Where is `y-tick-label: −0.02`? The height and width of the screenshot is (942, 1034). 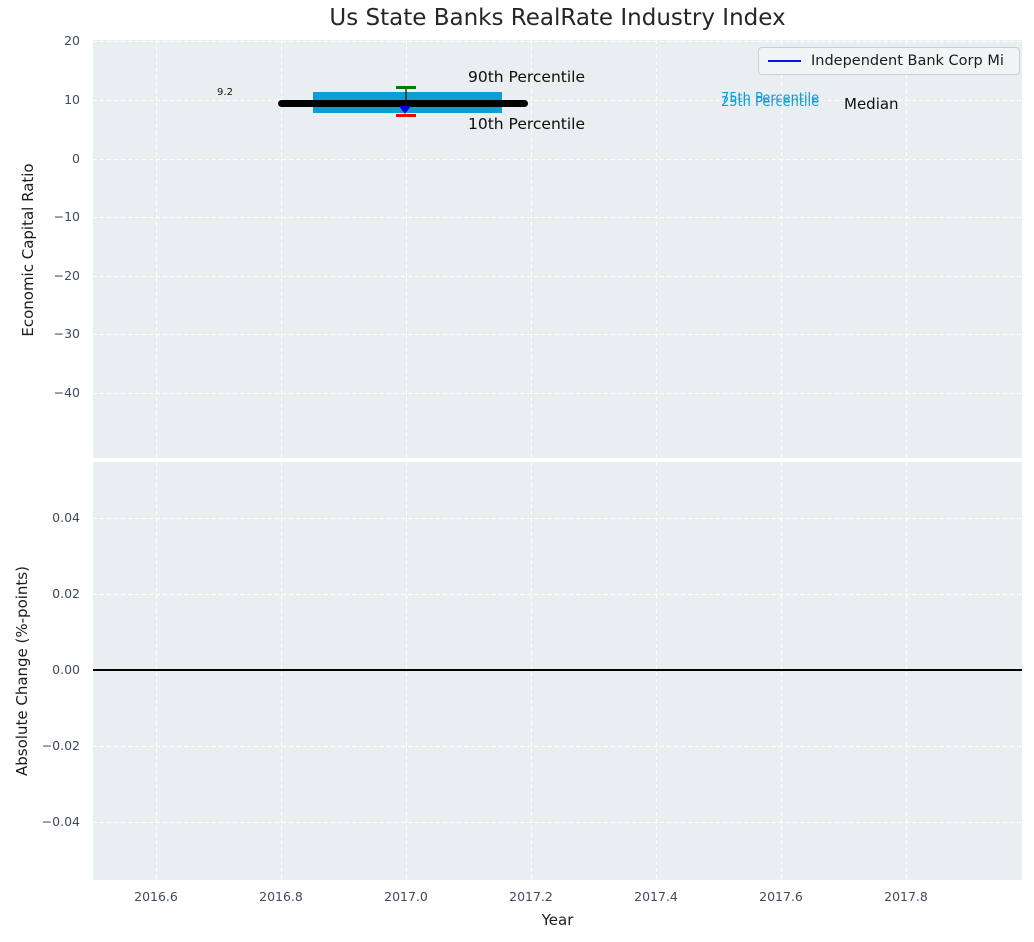 y-tick-label: −0.02 is located at coordinates (60, 745).